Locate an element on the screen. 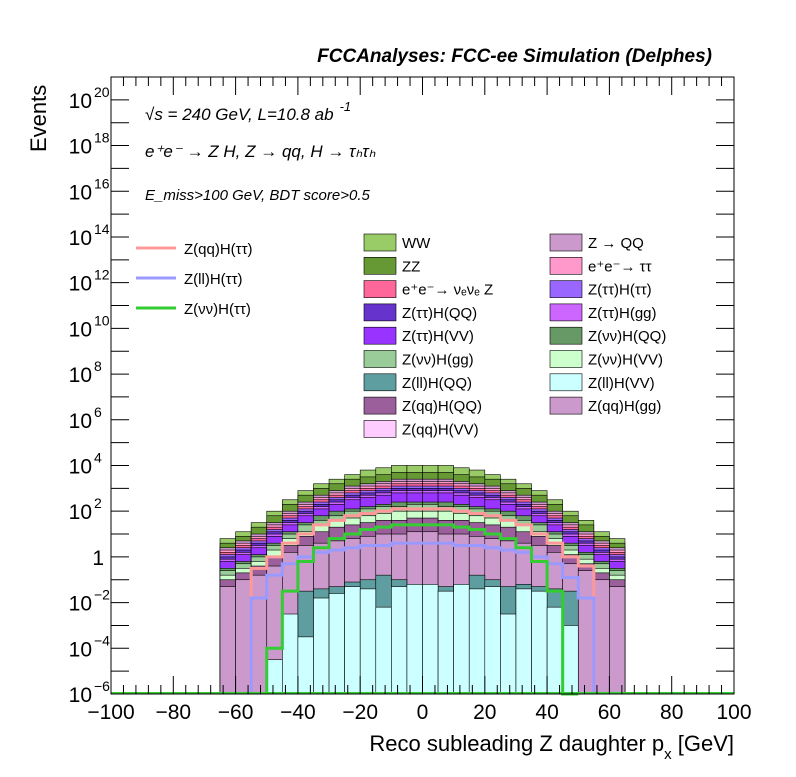  legend-label: Z(ττ)H(ττ) is located at coordinates (620, 290).